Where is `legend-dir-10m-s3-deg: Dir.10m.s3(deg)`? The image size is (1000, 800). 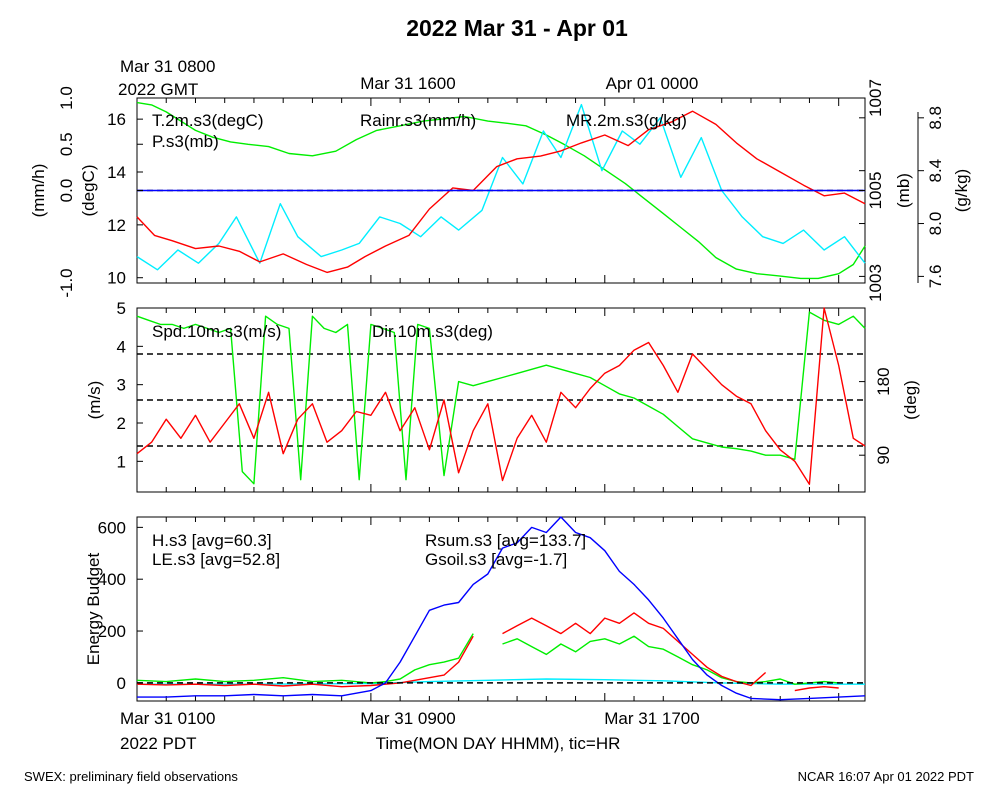
legend-dir-10m-s3-deg: Dir.10m.s3(deg) is located at coordinates (432, 331).